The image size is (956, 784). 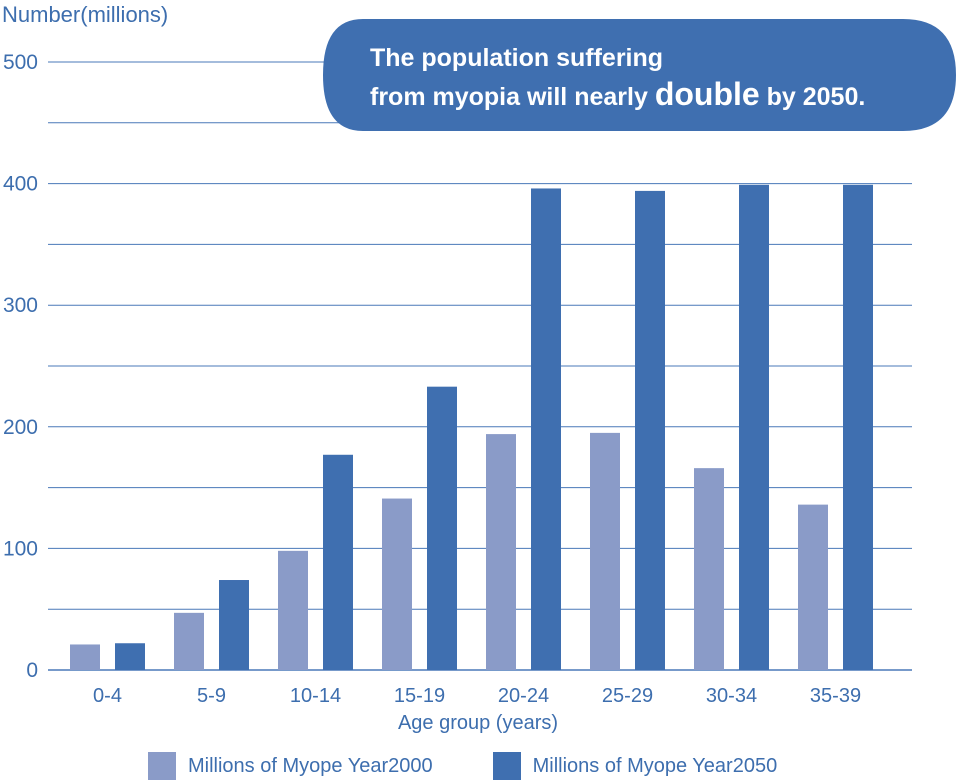 What do you see at coordinates (707, 94) in the screenshot?
I see `callout-emphasis: double` at bounding box center [707, 94].